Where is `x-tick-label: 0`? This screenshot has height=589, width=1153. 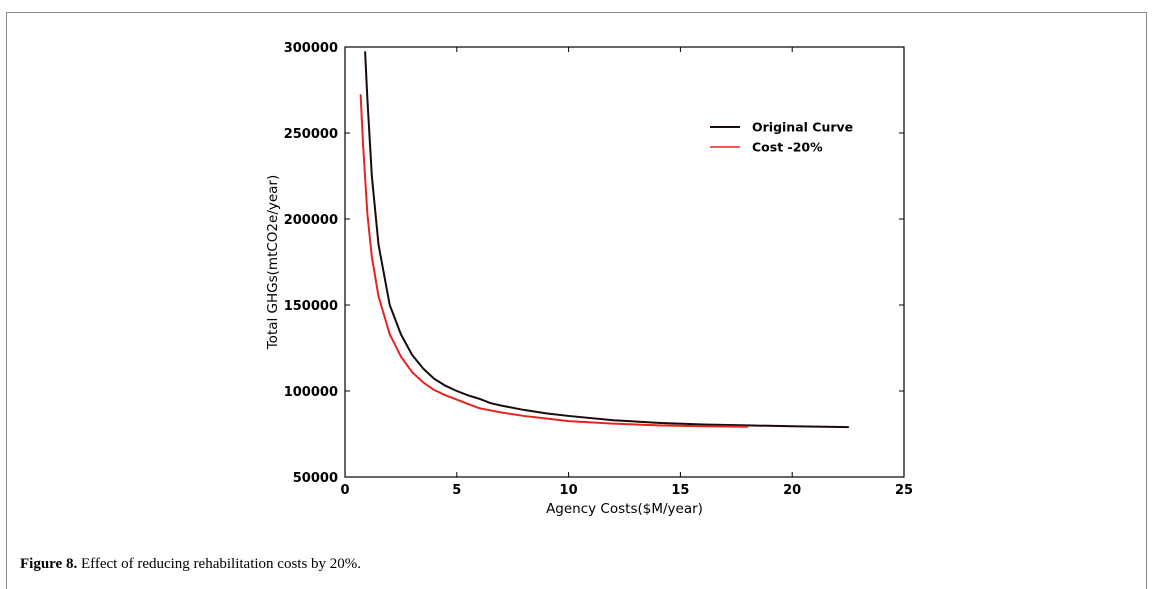
x-tick-label: 0 is located at coordinates (344, 490).